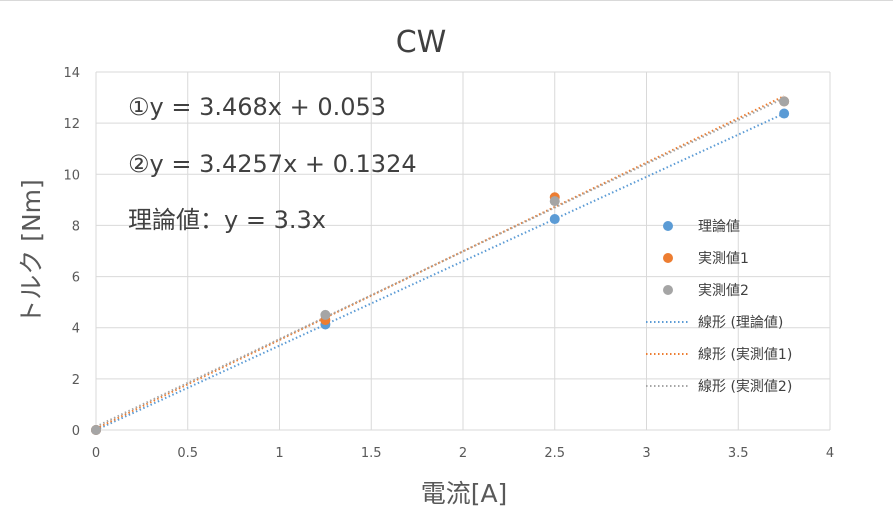 The width and height of the screenshot is (893, 522). I want to click on annotation-equation-2: ②y = 3.4257x + 0.1324, so click(272, 164).